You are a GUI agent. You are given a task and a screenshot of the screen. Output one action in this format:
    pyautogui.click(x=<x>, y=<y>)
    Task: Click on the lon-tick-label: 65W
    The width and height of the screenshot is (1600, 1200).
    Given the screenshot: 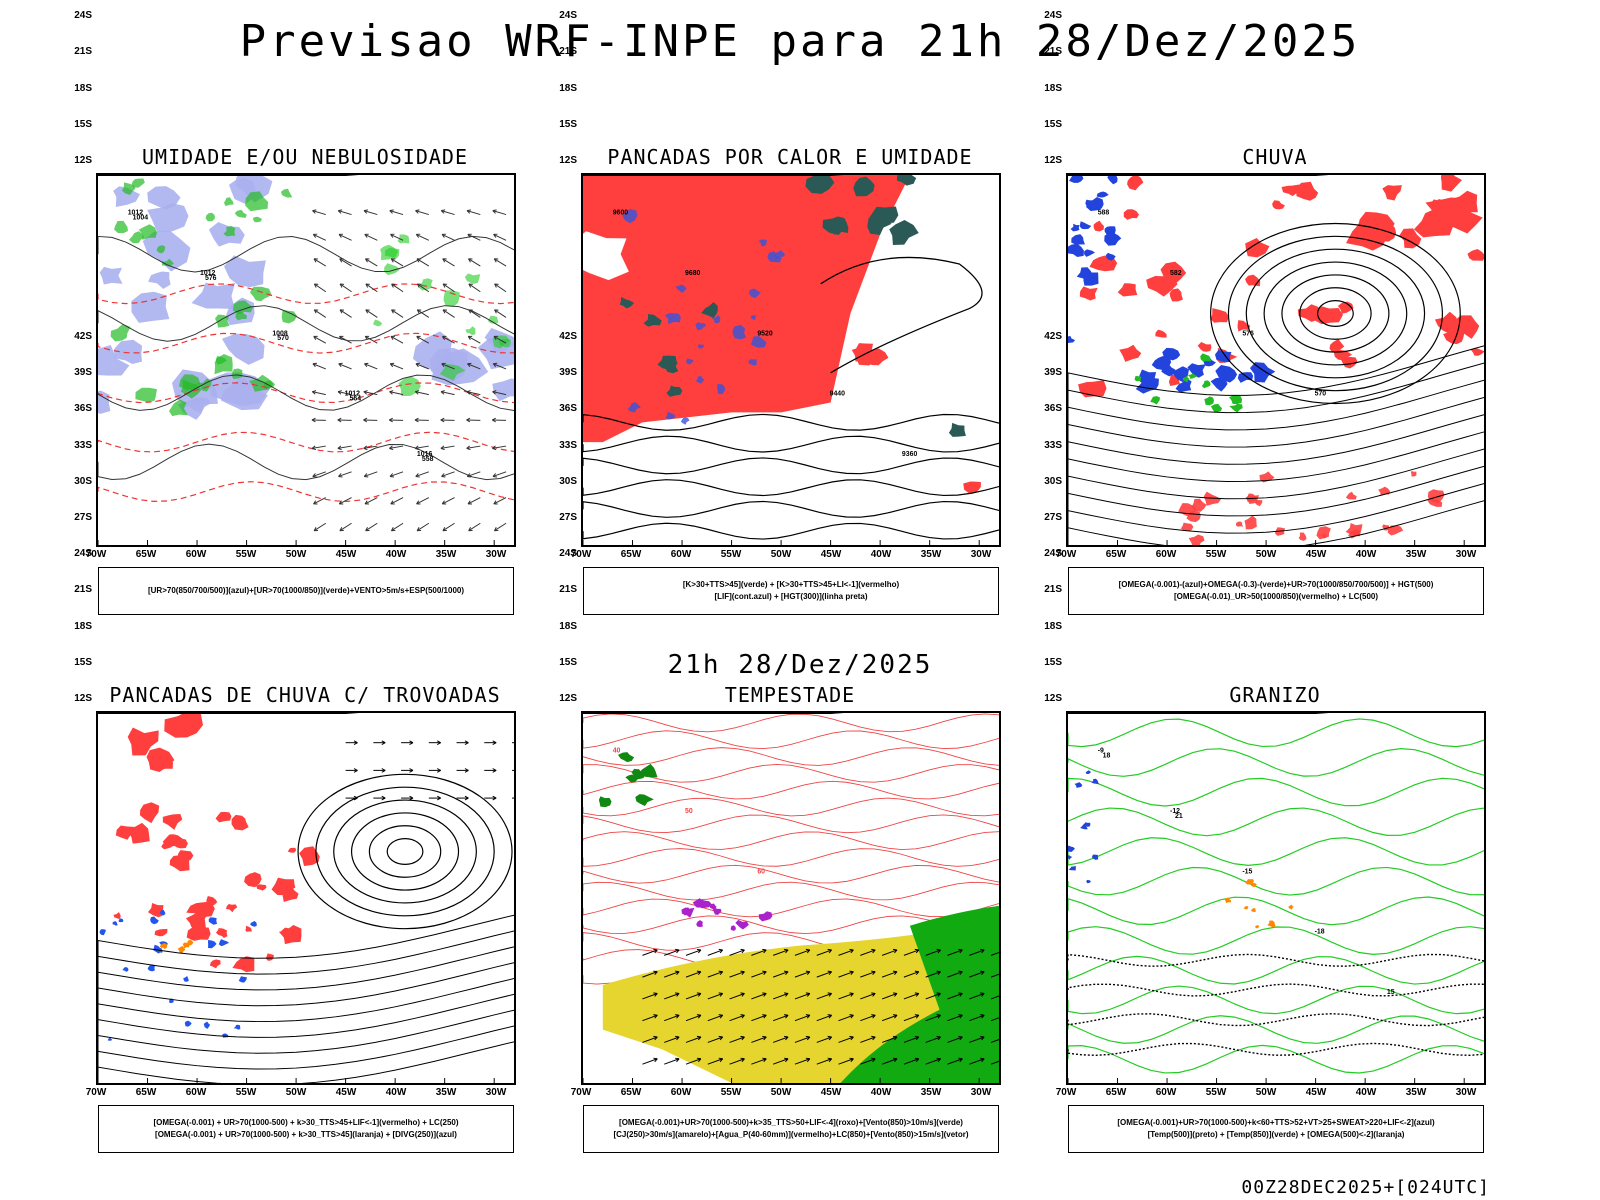 What is the action you would take?
    pyautogui.click(x=146, y=1092)
    